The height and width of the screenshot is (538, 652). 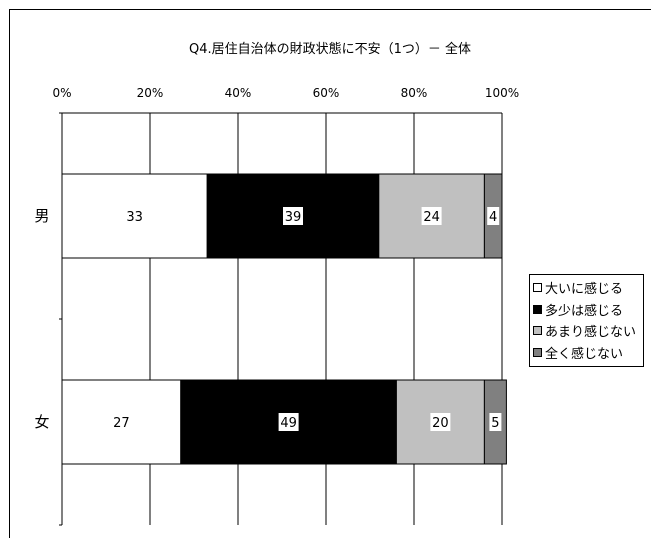 I want to click on data-label: 33, so click(x=134, y=217).